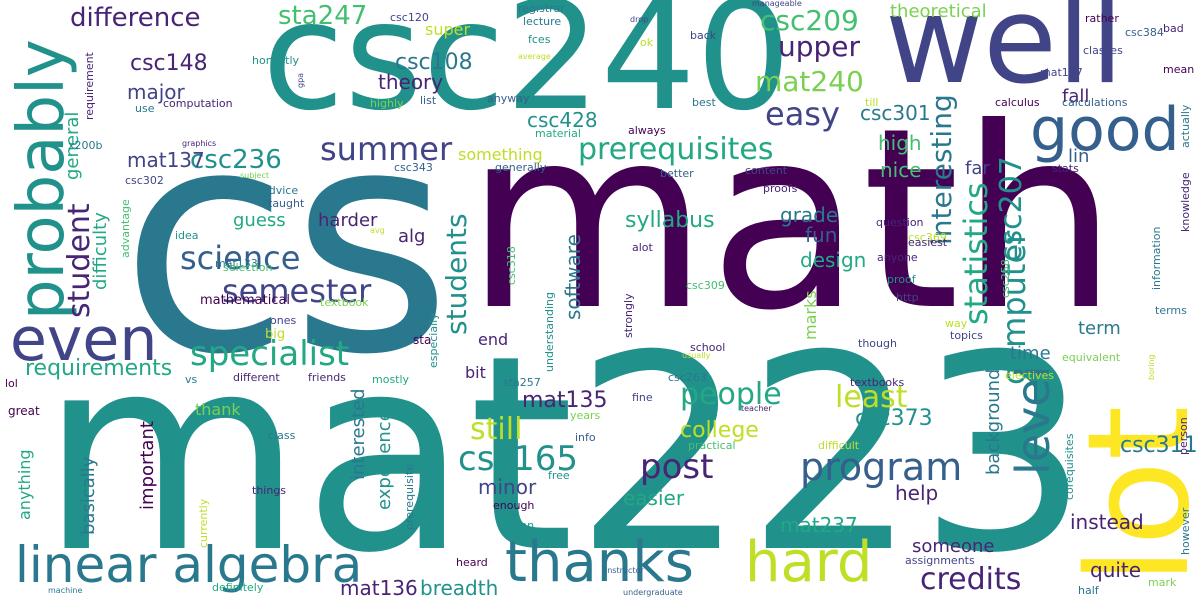  What do you see at coordinates (696, 355) in the screenshot?
I see `word: usually` at bounding box center [696, 355].